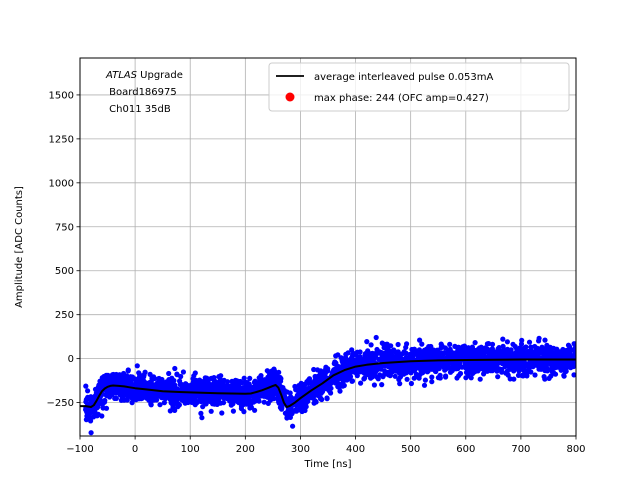 This screenshot has width=640, height=480. What do you see at coordinates (138, 109) in the screenshot?
I see `annotation-line3: Ch011 35dB` at bounding box center [138, 109].